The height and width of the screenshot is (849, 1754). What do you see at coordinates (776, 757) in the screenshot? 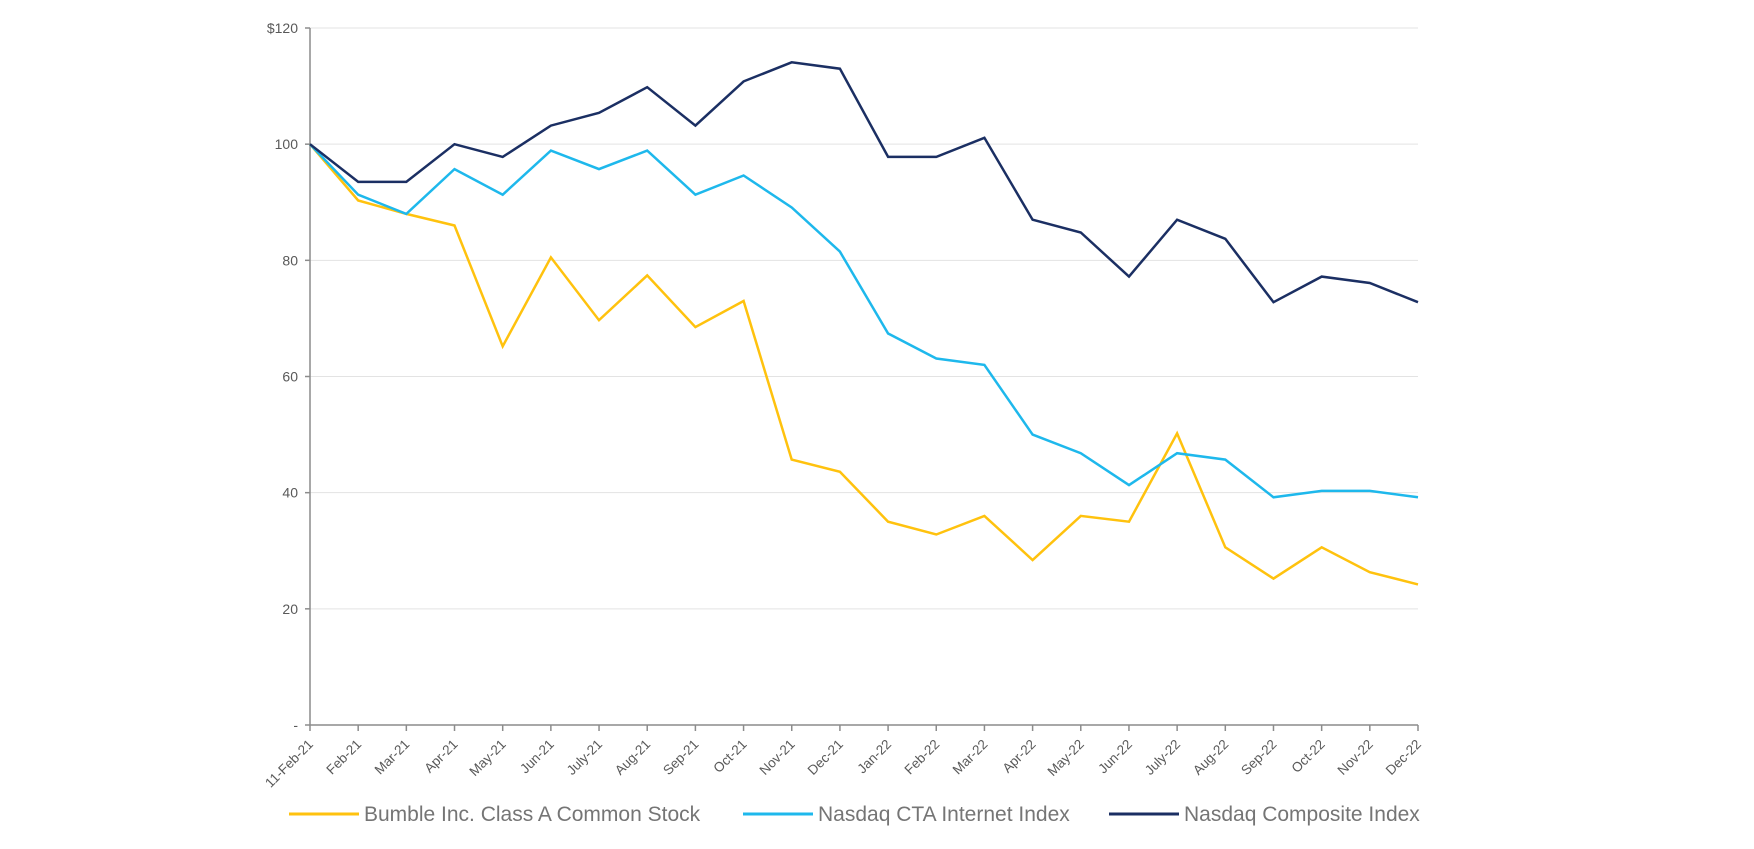
I see `x-tick-label: Nov-21` at bounding box center [776, 757].